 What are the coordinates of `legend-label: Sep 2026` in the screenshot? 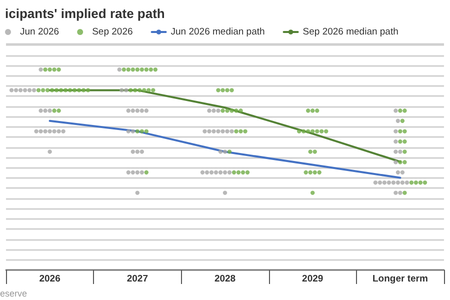 It's located at (112, 32).